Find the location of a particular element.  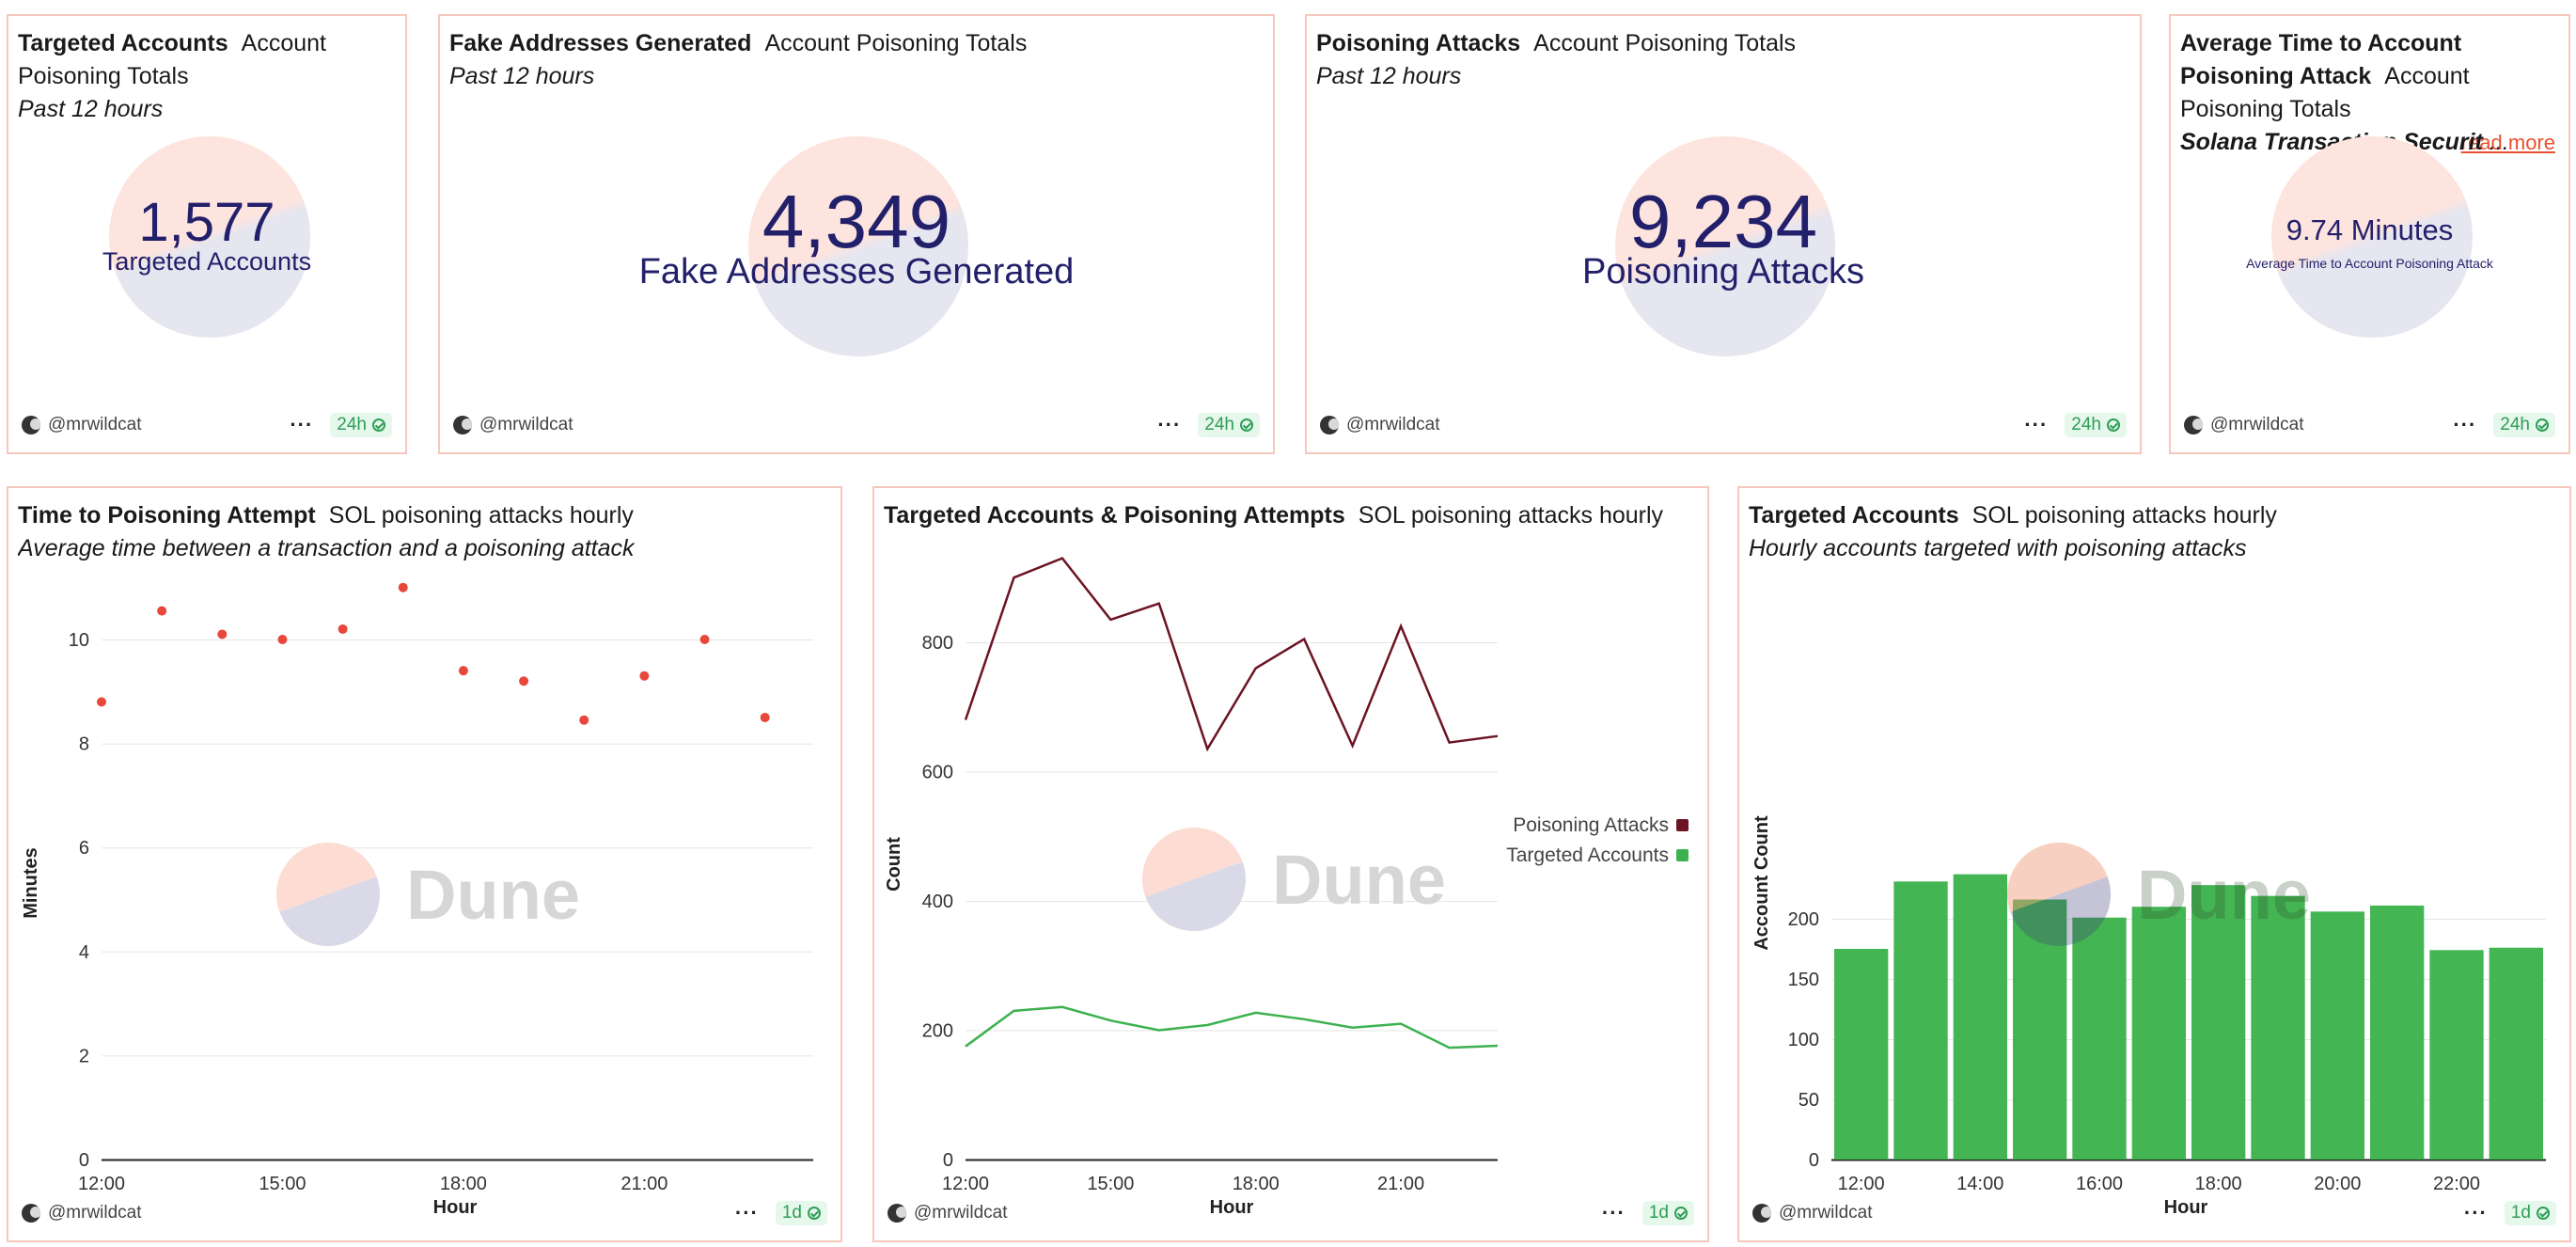

card-title: Time to Poisoning Attempt is located at coordinates (167, 515).